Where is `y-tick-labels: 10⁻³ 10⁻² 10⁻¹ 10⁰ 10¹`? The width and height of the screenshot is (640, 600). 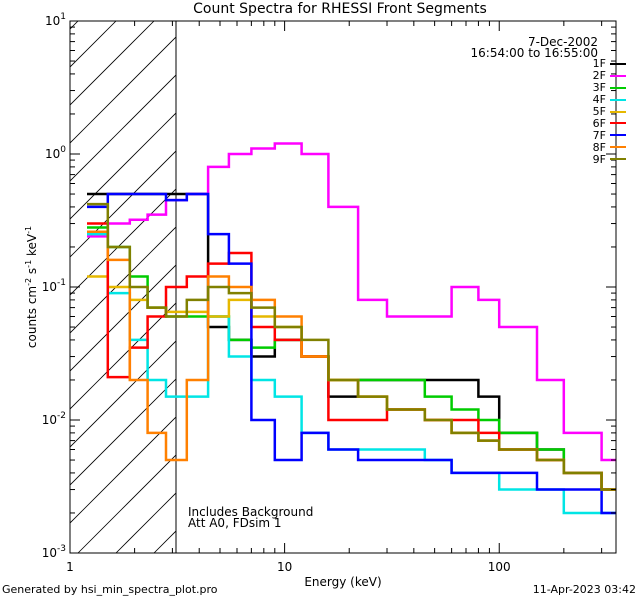
y-tick-labels: 10⁻³ 10⁻² 10⁻¹ 10⁰ 10¹ is located at coordinates (54, 286).